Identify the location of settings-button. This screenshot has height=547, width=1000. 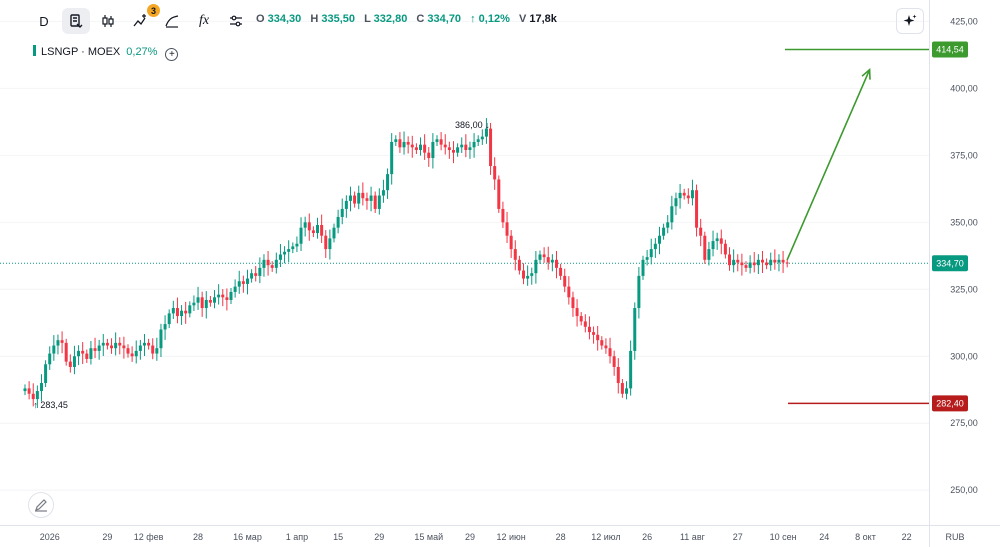
(236, 21).